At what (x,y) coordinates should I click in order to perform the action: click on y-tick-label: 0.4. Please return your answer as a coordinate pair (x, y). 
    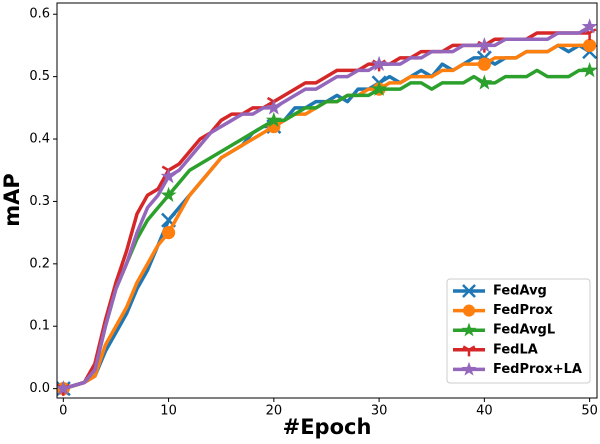
    Looking at the image, I should click on (39, 139).